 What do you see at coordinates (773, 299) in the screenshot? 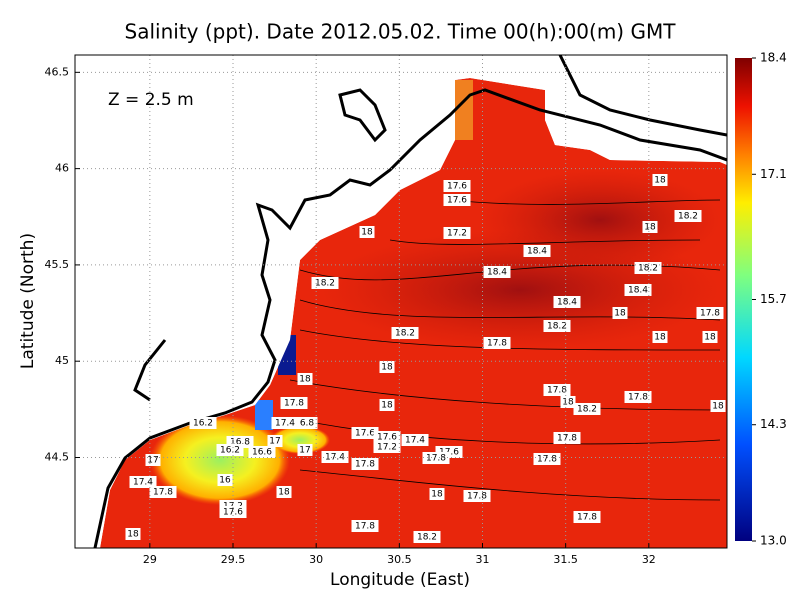
I see `colorbar-label: 15.7` at bounding box center [773, 299].